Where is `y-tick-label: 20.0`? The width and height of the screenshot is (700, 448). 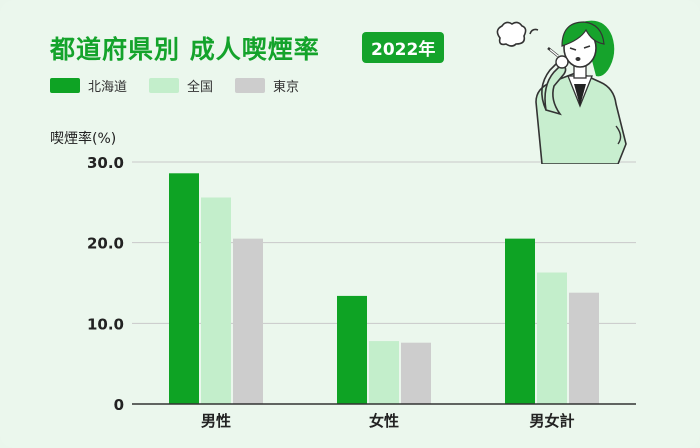 y-tick-label: 20.0 is located at coordinates (105, 244).